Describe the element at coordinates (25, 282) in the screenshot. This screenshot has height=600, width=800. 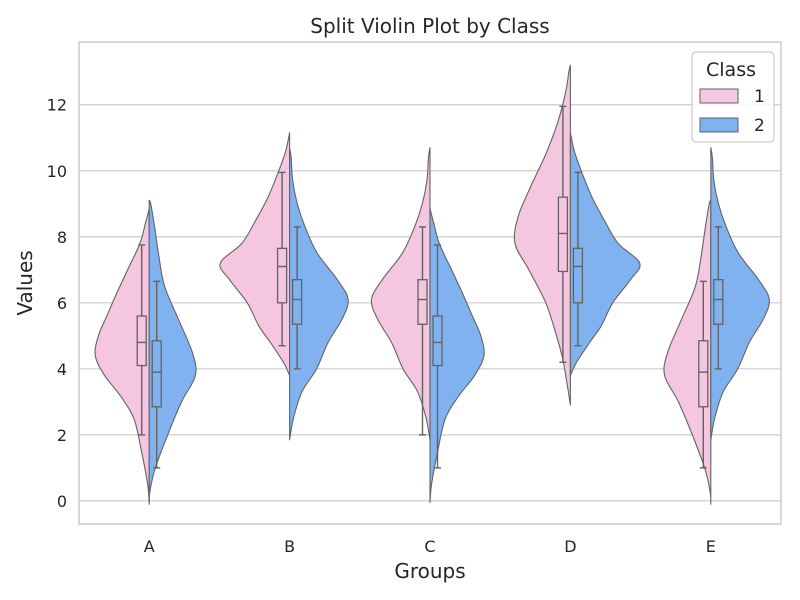
I see `y-axis-title: Values` at that location.